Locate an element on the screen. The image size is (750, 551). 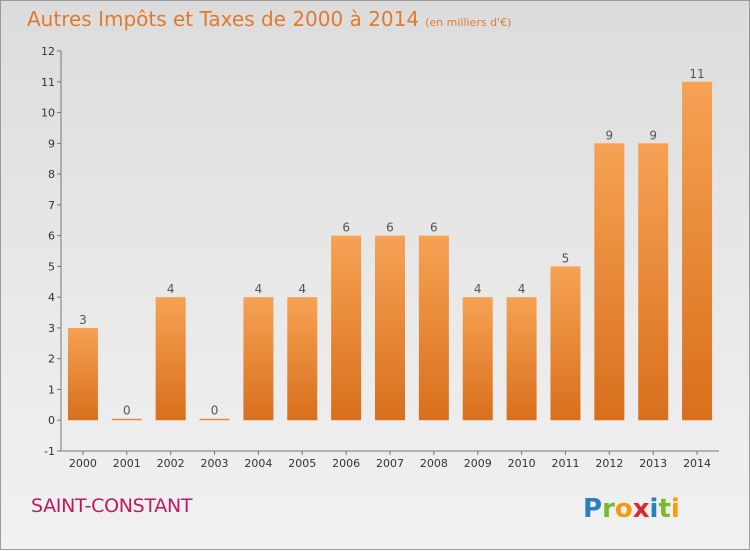
x-tick-label: 2009 is located at coordinates (478, 463).